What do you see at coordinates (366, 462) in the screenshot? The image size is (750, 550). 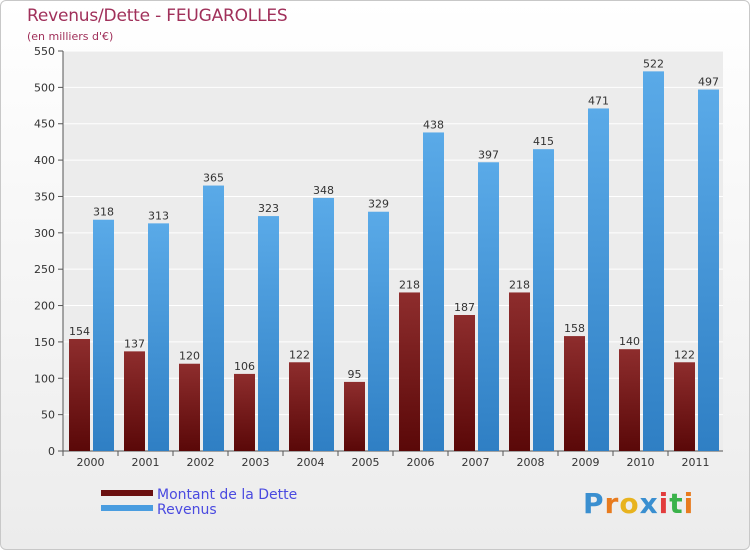 I see `x-tick-label: 2005` at bounding box center [366, 462].